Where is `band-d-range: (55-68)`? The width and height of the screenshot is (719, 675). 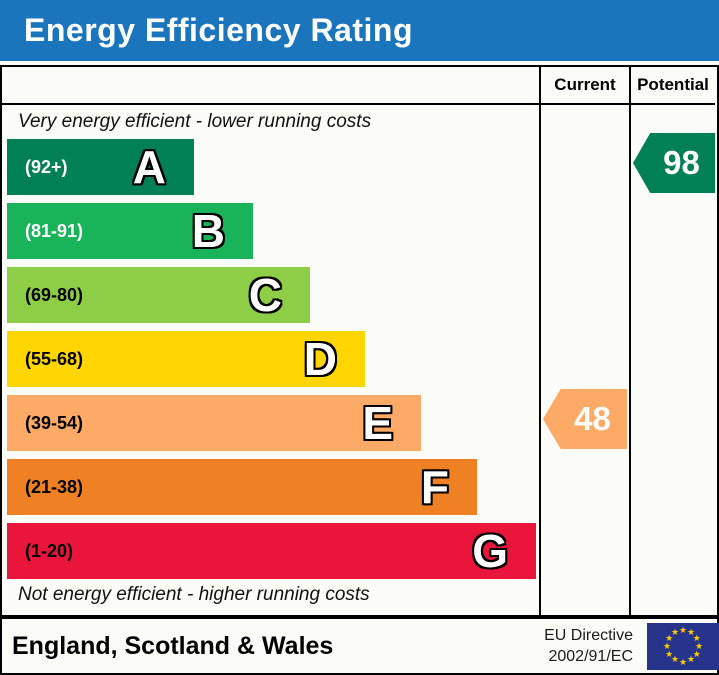 band-d-range: (55-68) is located at coordinates (54, 358).